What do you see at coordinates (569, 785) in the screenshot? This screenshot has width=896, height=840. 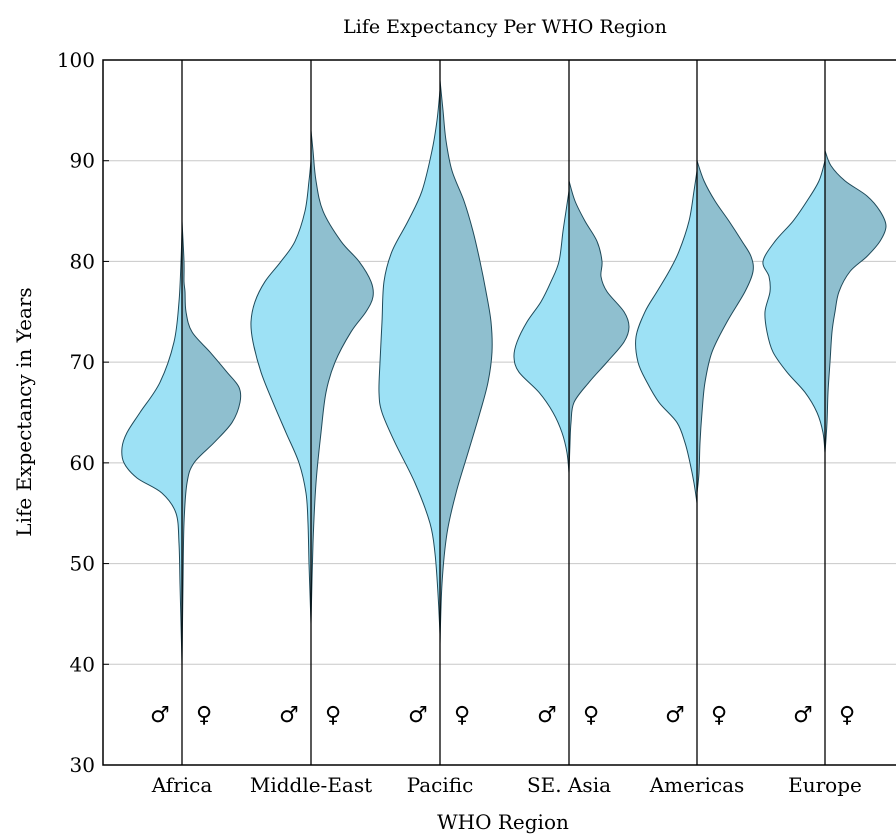 I see `x-tick-label: SE. Asia` at bounding box center [569, 785].